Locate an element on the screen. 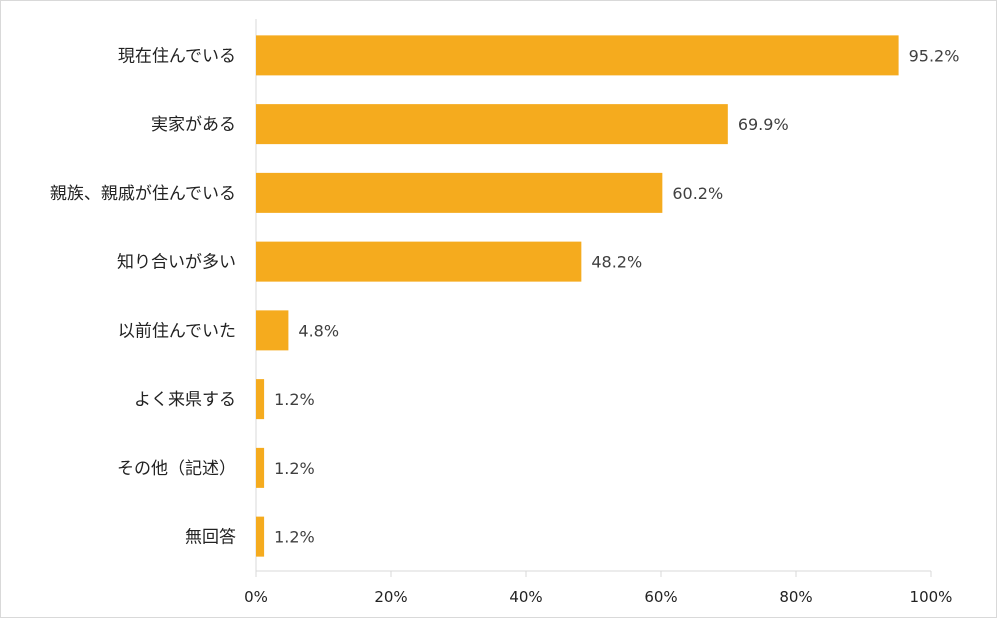 The width and height of the screenshot is (997, 619). x-tick-label: 0% is located at coordinates (256, 597).